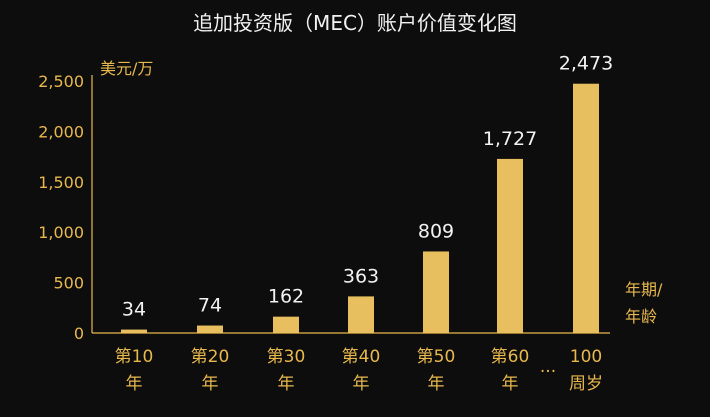  Describe the element at coordinates (286, 357) in the screenshot. I see `x-category-label-line1: 第30` at that location.